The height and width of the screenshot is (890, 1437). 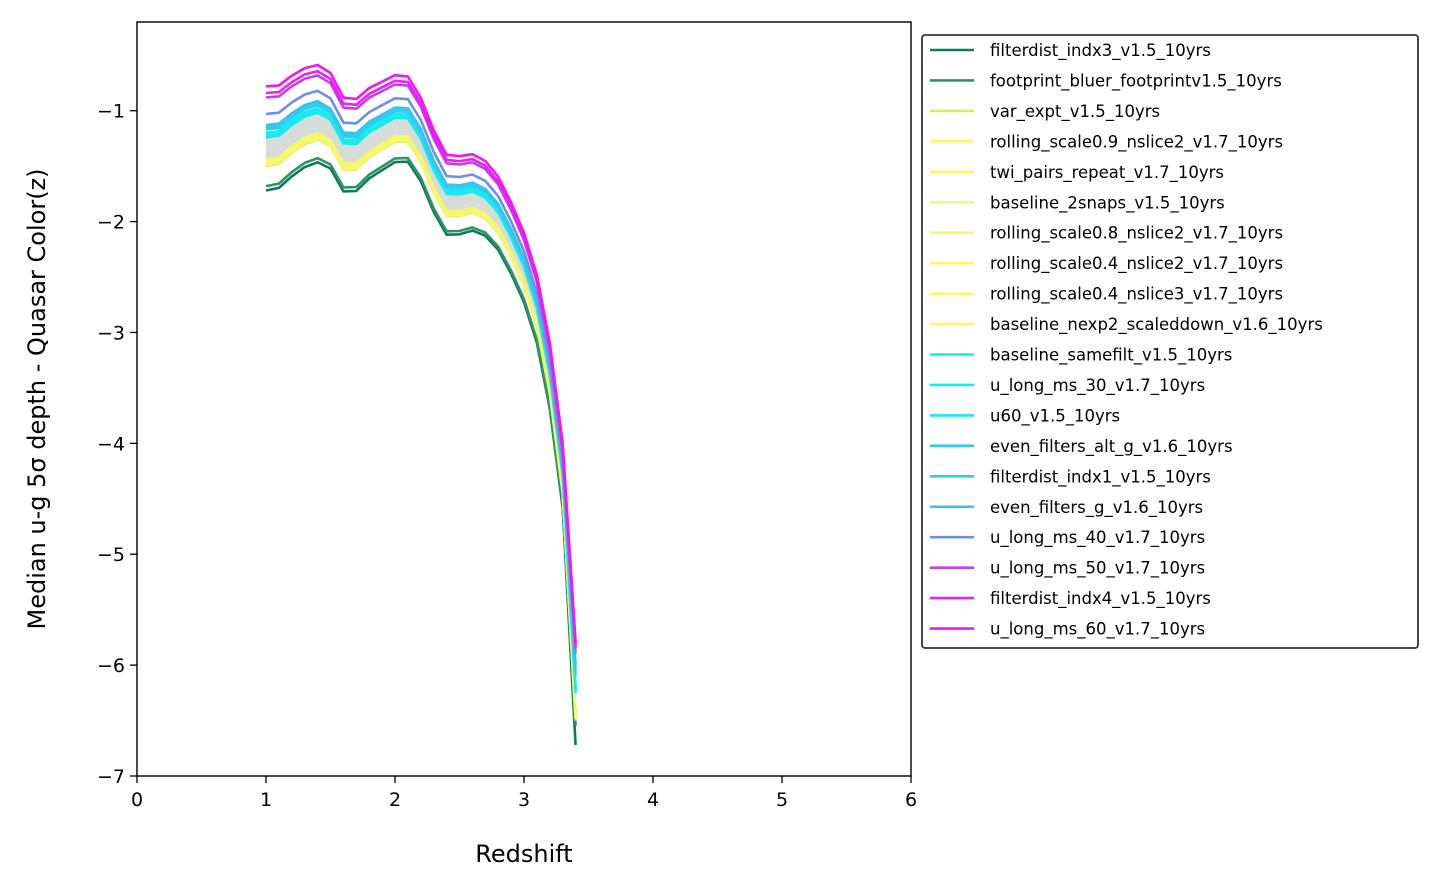 I want to click on y-tick-label: −2, so click(x=111, y=223).